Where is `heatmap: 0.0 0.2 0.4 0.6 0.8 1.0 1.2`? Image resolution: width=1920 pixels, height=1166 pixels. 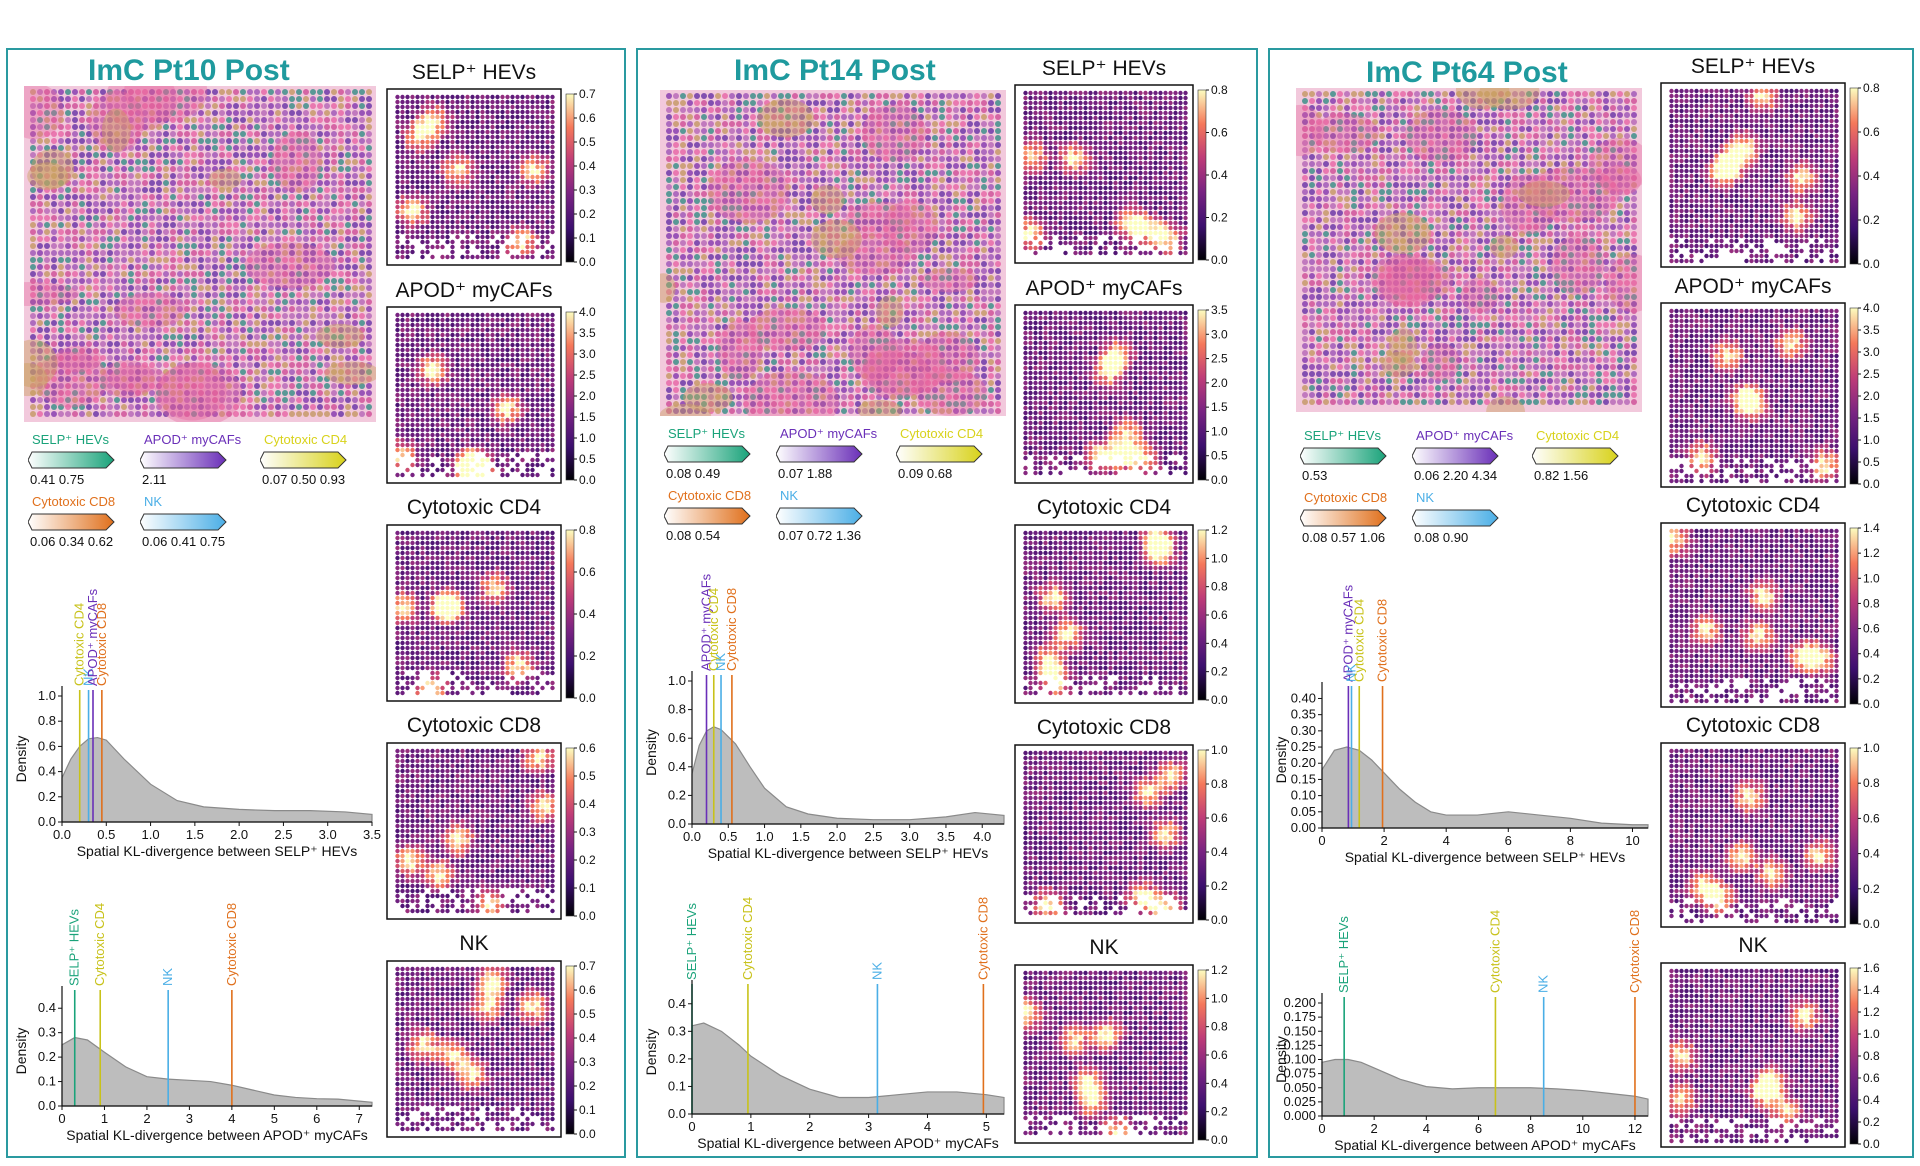
heatmap: 0.0 0.2 0.4 0.6 0.8 1.0 1.2 is located at coordinates (1121, 1055).